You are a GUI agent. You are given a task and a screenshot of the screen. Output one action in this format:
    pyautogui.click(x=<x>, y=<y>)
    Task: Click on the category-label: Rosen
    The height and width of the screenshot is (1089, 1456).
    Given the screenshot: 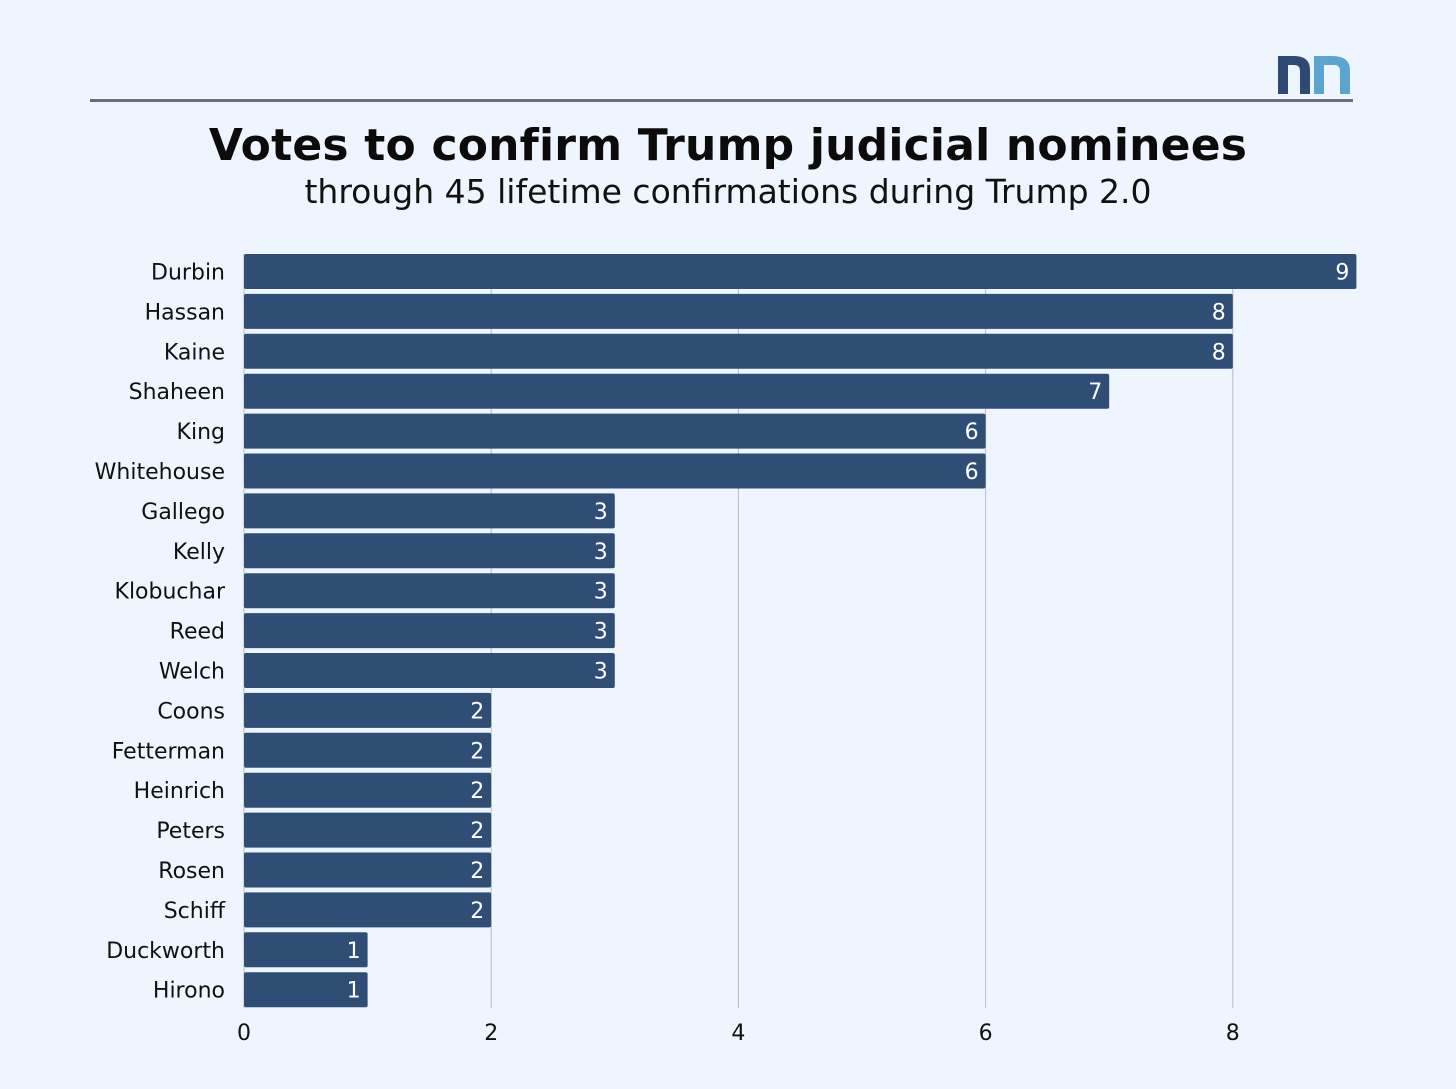 What is the action you would take?
    pyautogui.click(x=191, y=871)
    